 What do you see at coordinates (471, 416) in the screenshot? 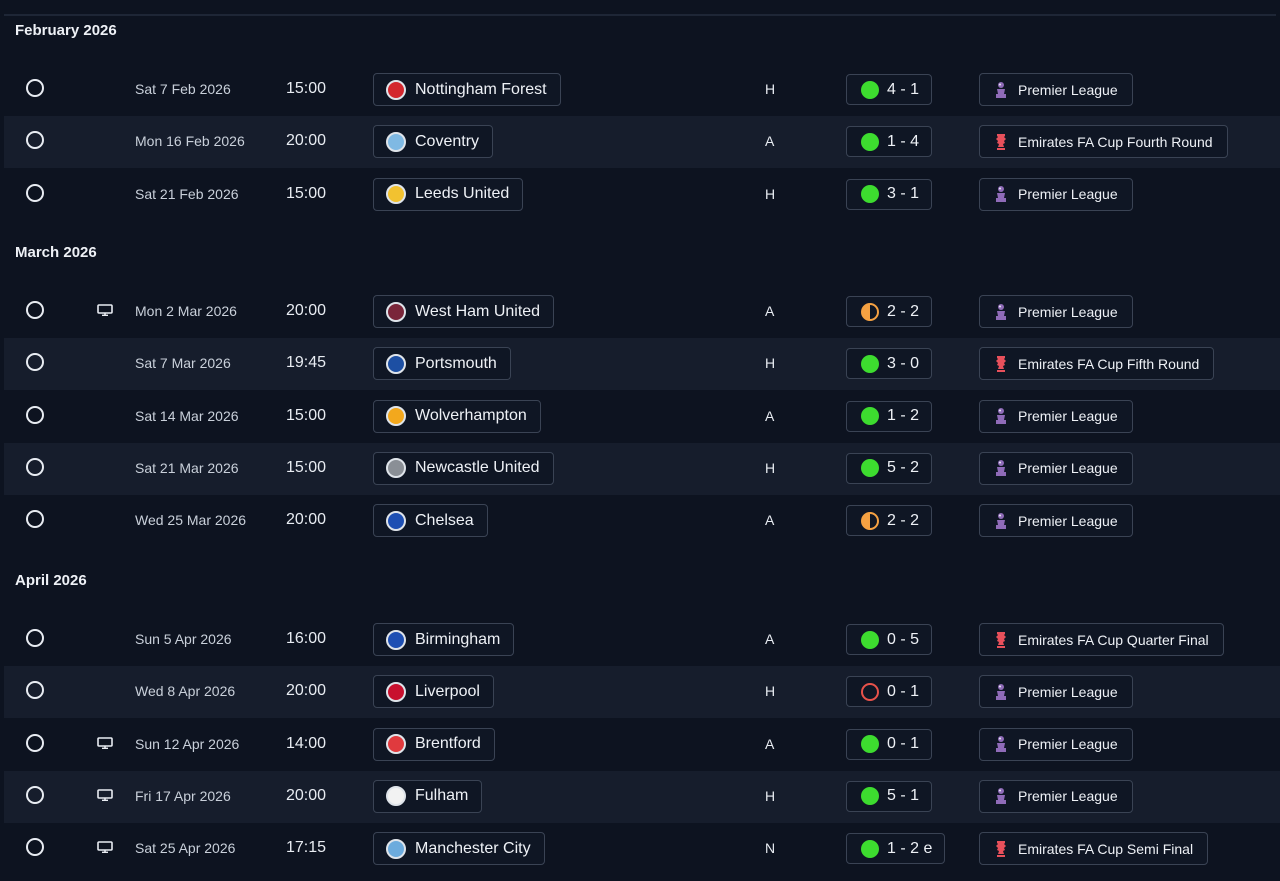
I see `team-name: Wolverhampton` at bounding box center [471, 416].